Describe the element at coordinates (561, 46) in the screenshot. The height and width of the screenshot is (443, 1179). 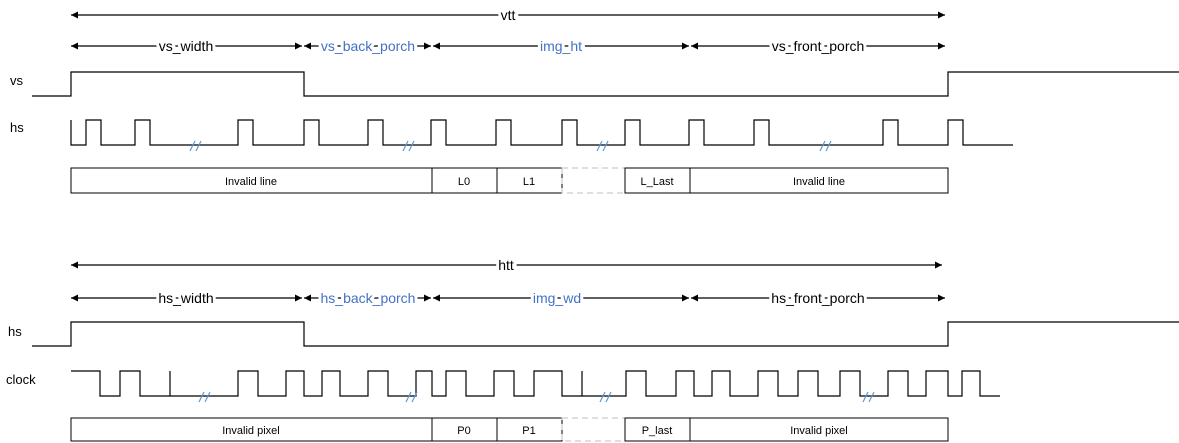
I see `img-ht-label: img_ht` at that location.